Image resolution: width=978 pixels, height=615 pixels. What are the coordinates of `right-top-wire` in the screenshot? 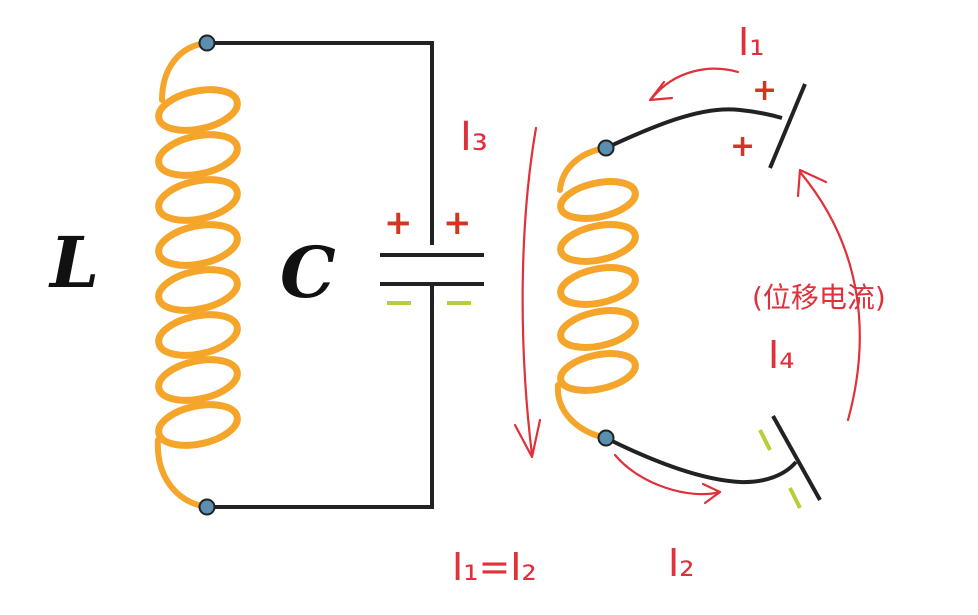 It's located at (694, 128).